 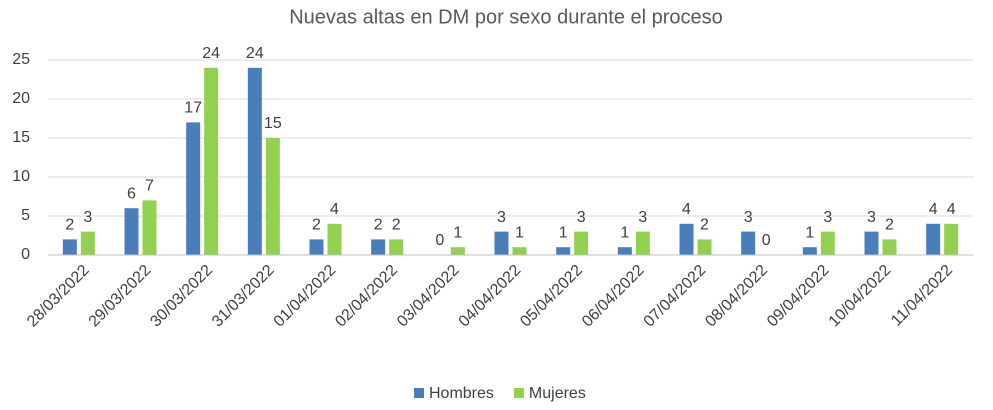 What do you see at coordinates (366, 296) in the screenshot?
I see `x-tick-label: 02/04/2022` at bounding box center [366, 296].